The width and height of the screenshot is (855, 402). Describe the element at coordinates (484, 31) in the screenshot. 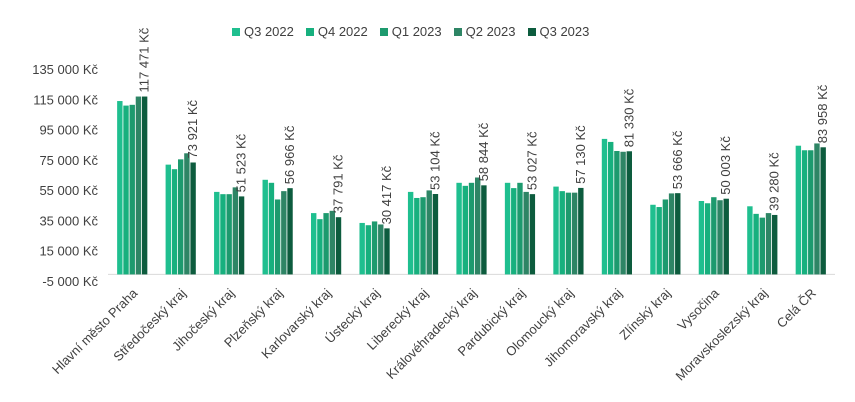

I see `legend-item: Q2 2023` at that location.